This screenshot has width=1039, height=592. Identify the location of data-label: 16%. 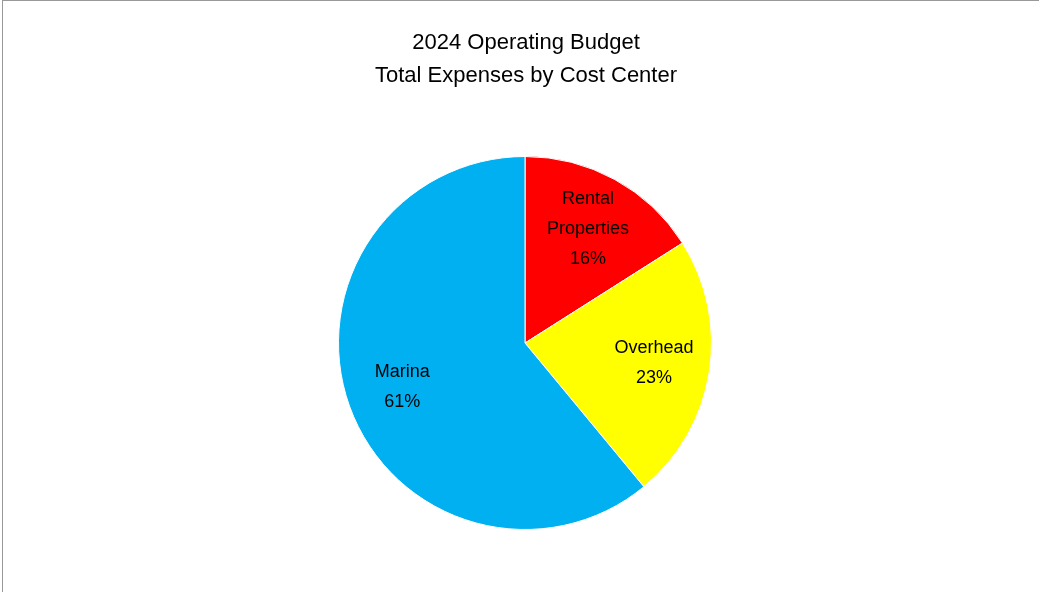
(587, 257).